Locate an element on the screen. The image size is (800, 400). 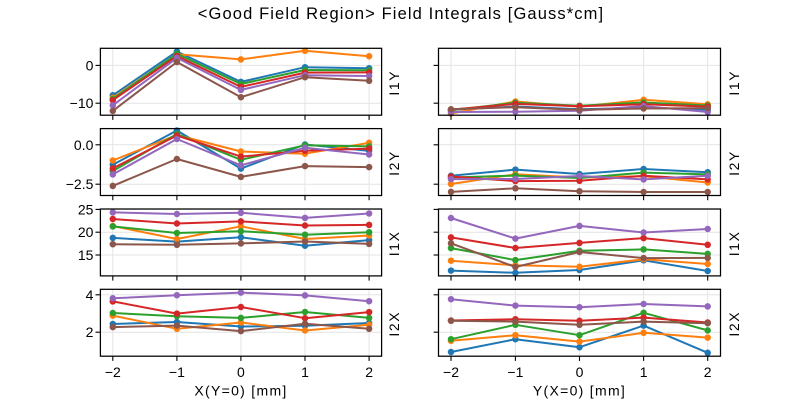
svg-text: 0.0 is located at coordinates (84, 145).